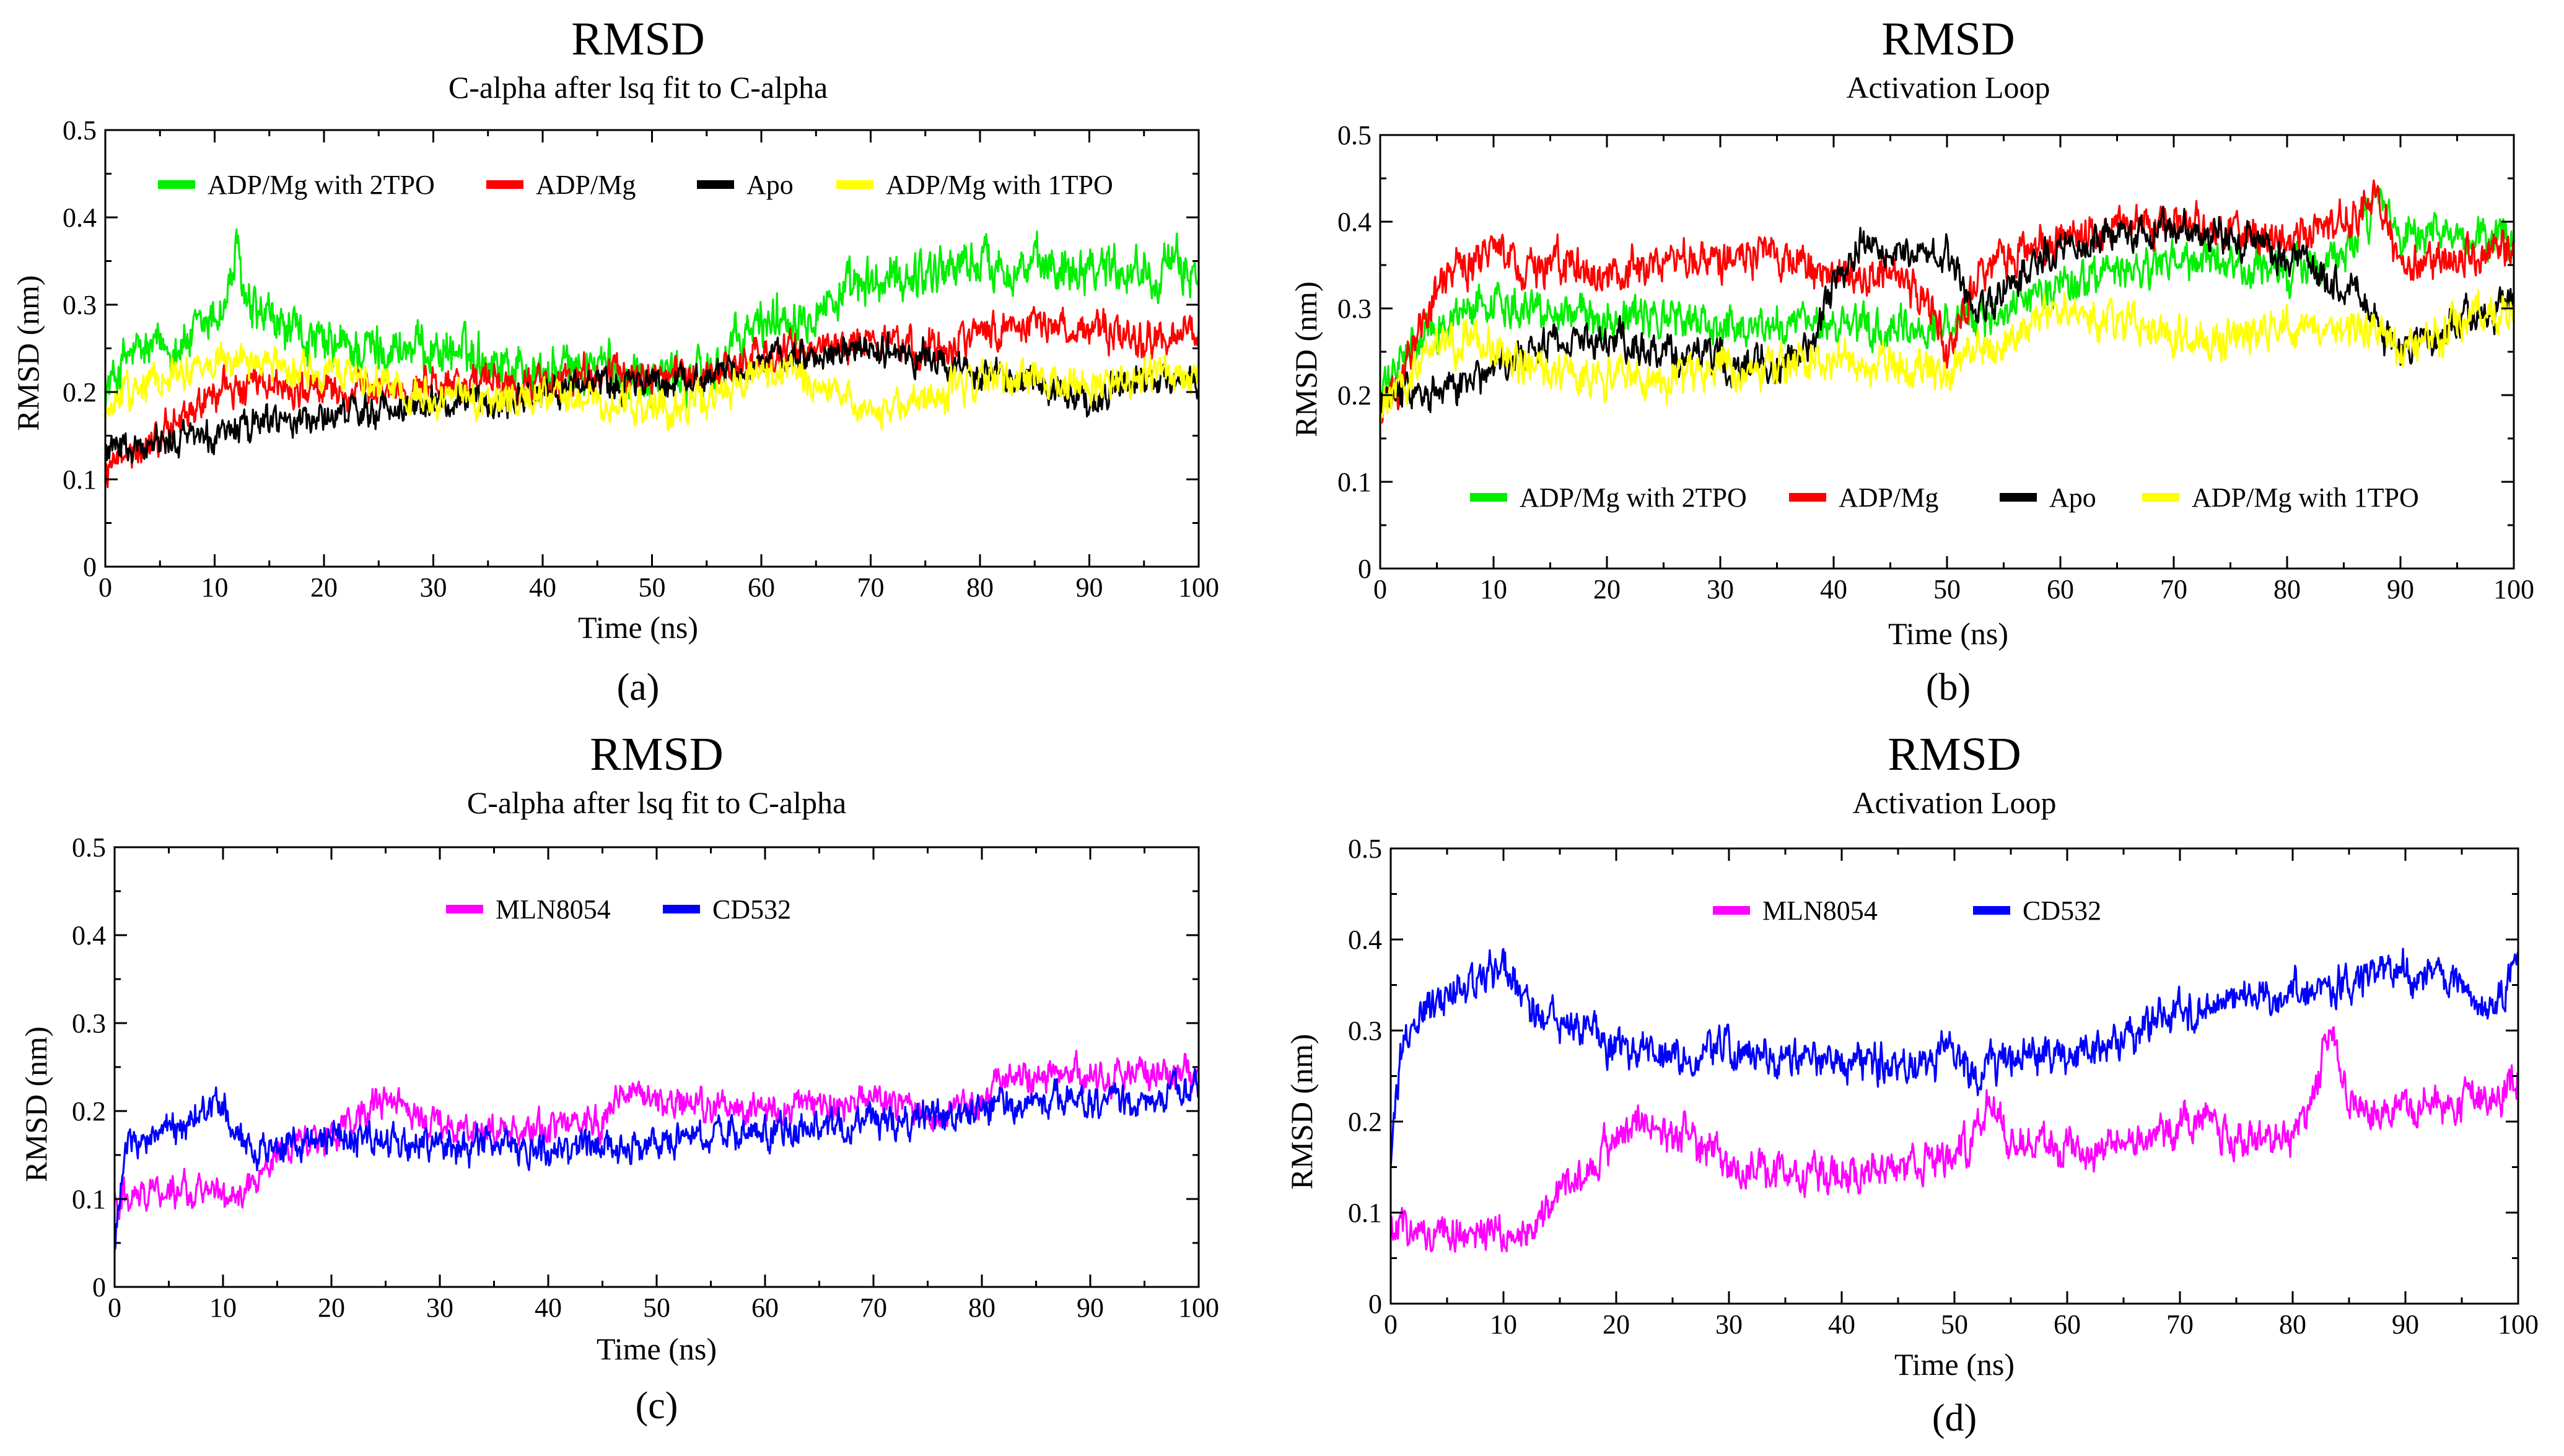 Image resolution: width=2564 pixels, height=1456 pixels. Describe the element at coordinates (657, 1406) in the screenshot. I see `panel-caption: (c)` at that location.